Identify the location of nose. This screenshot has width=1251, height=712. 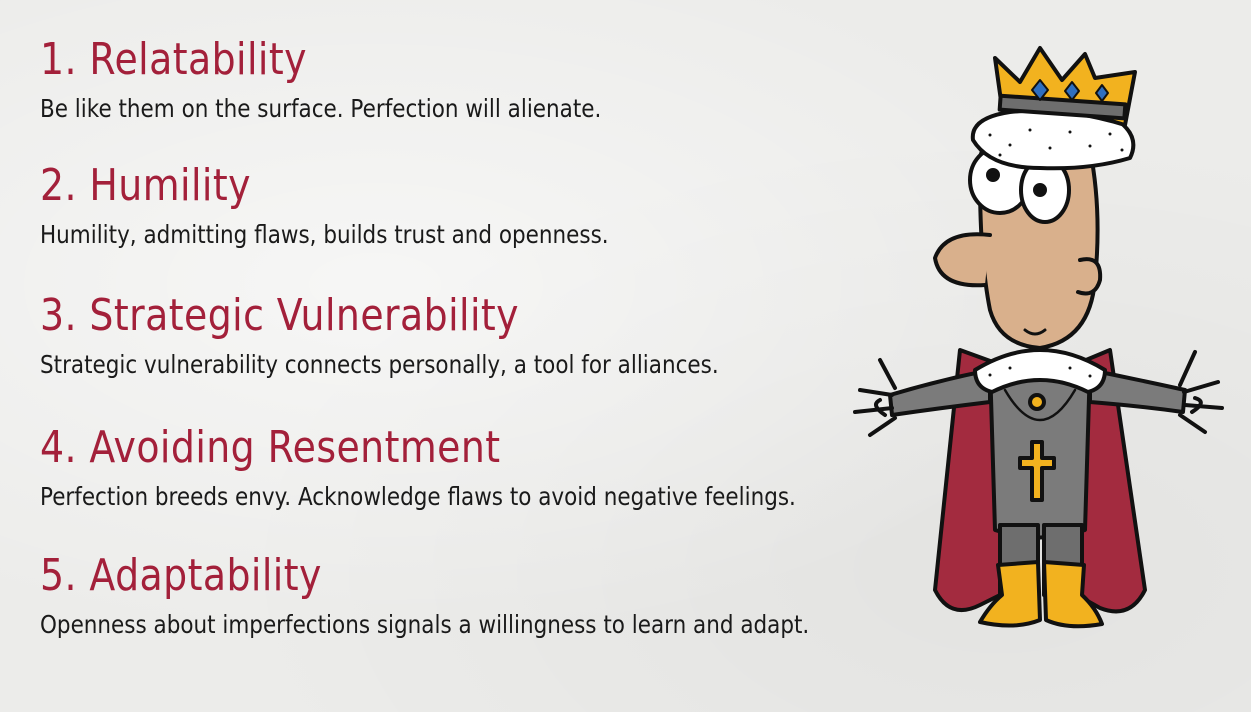
(962, 260).